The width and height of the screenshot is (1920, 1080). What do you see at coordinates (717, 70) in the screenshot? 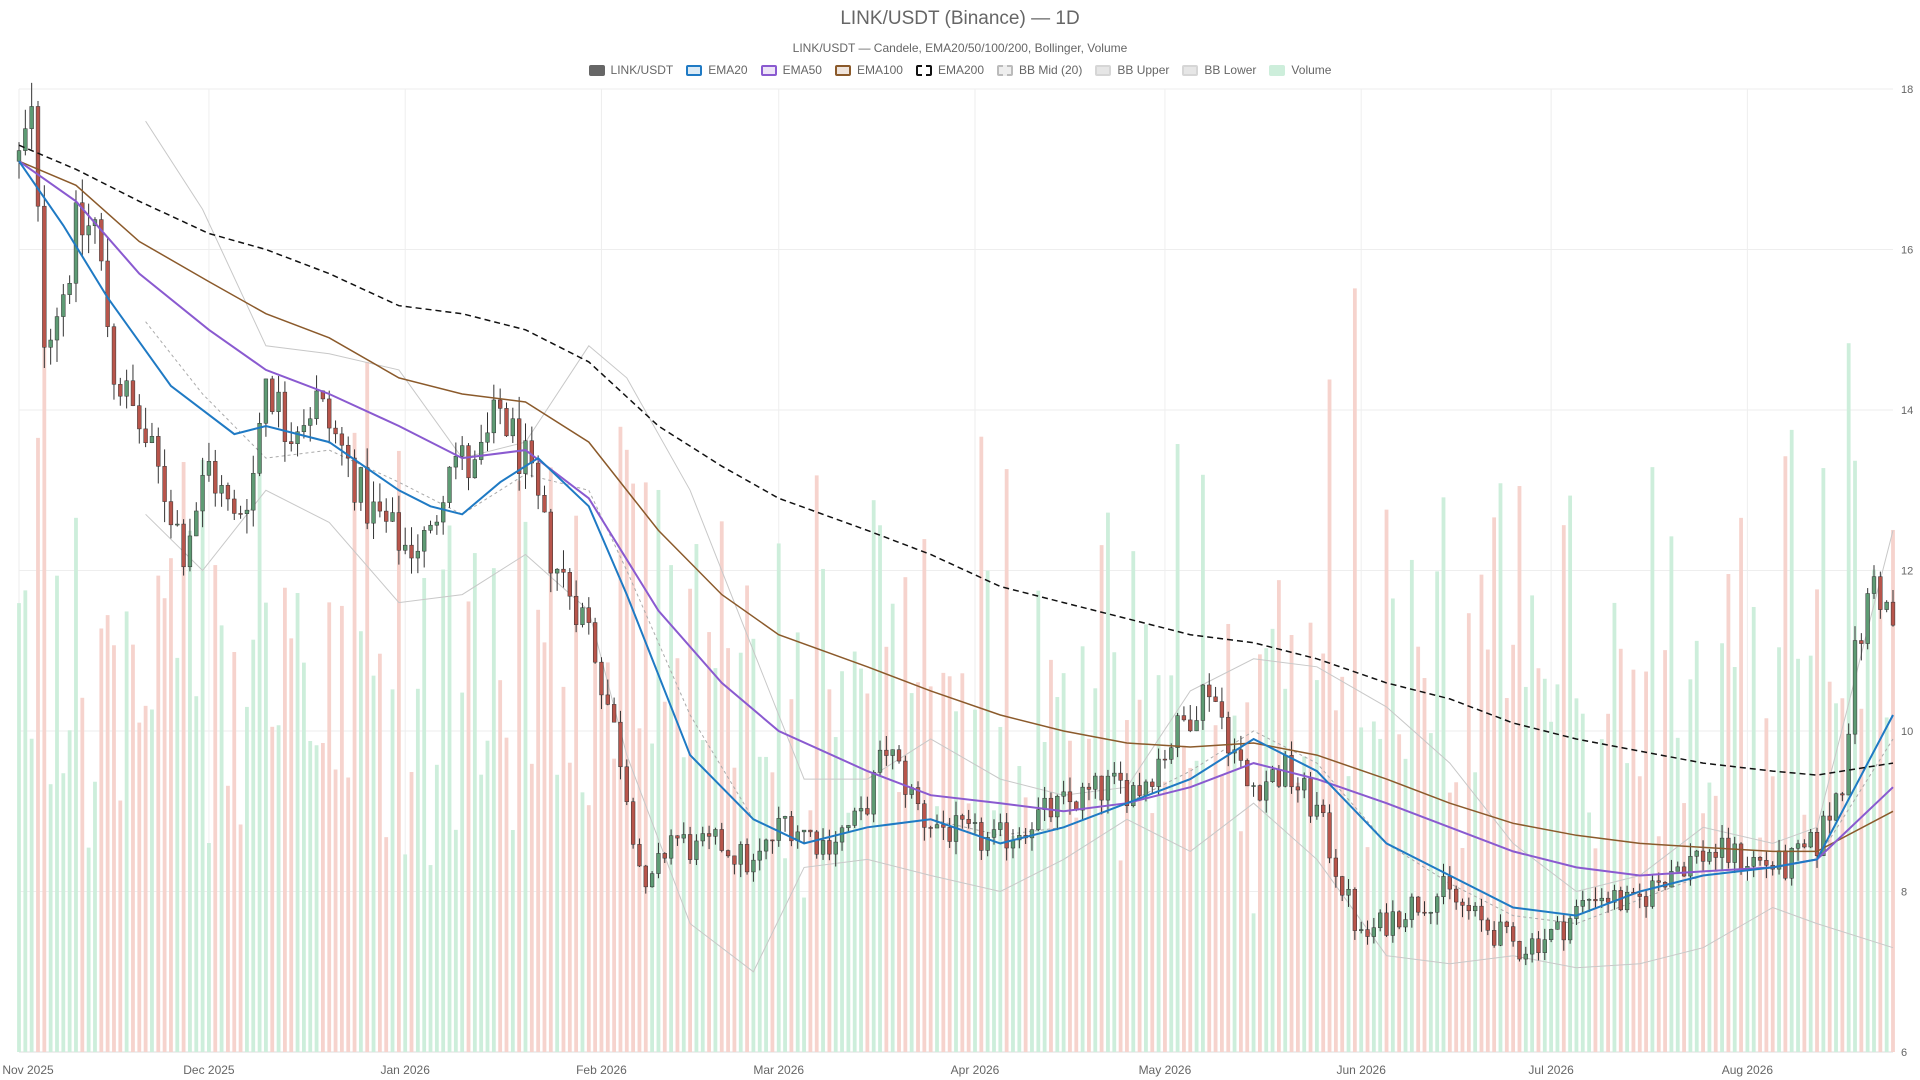
I see `legend-item: EMA20` at bounding box center [717, 70].